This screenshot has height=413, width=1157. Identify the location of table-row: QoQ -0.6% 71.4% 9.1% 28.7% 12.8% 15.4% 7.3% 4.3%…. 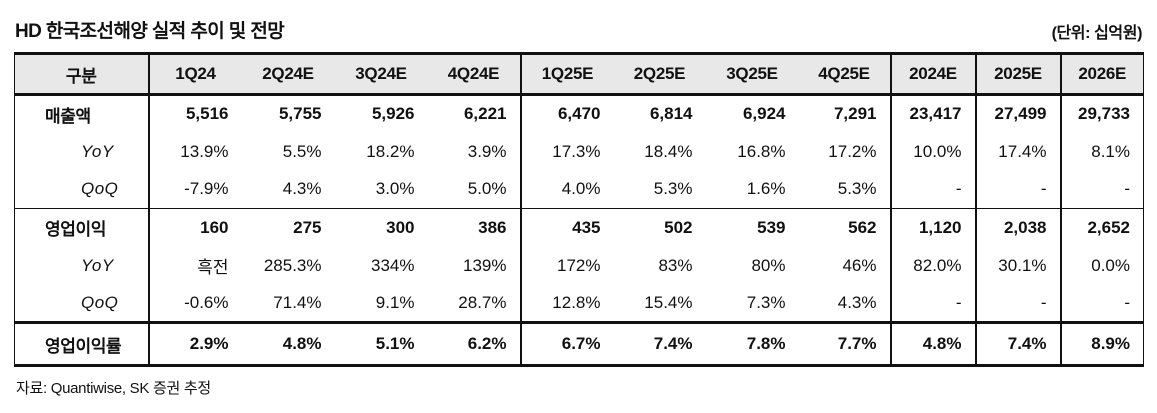
(579, 303).